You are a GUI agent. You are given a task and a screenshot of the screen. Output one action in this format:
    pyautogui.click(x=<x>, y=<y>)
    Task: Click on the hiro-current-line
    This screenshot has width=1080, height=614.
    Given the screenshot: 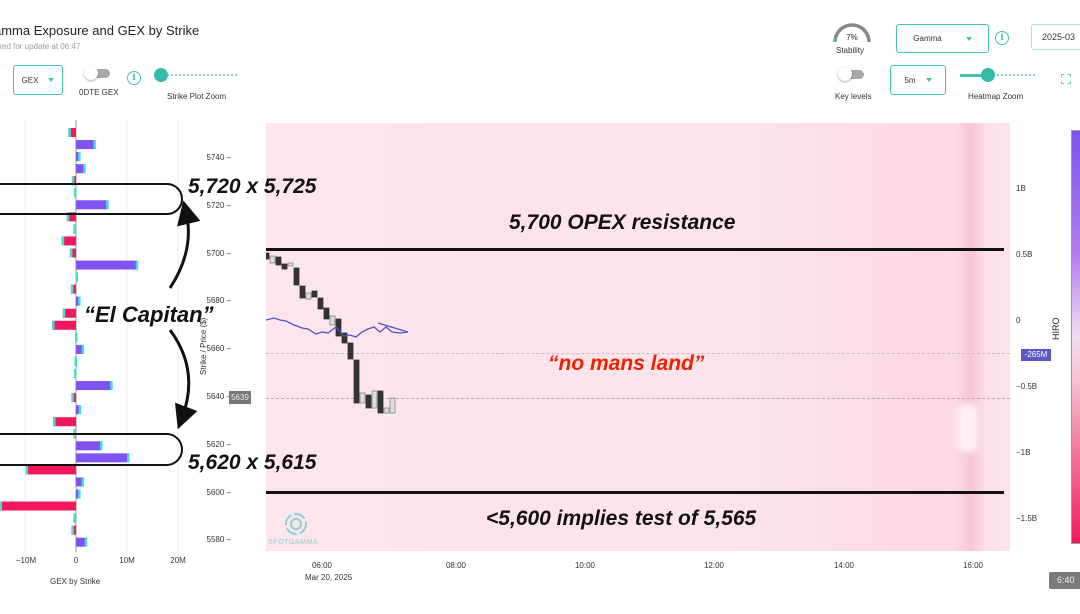 What is the action you would take?
    pyautogui.click(x=638, y=353)
    